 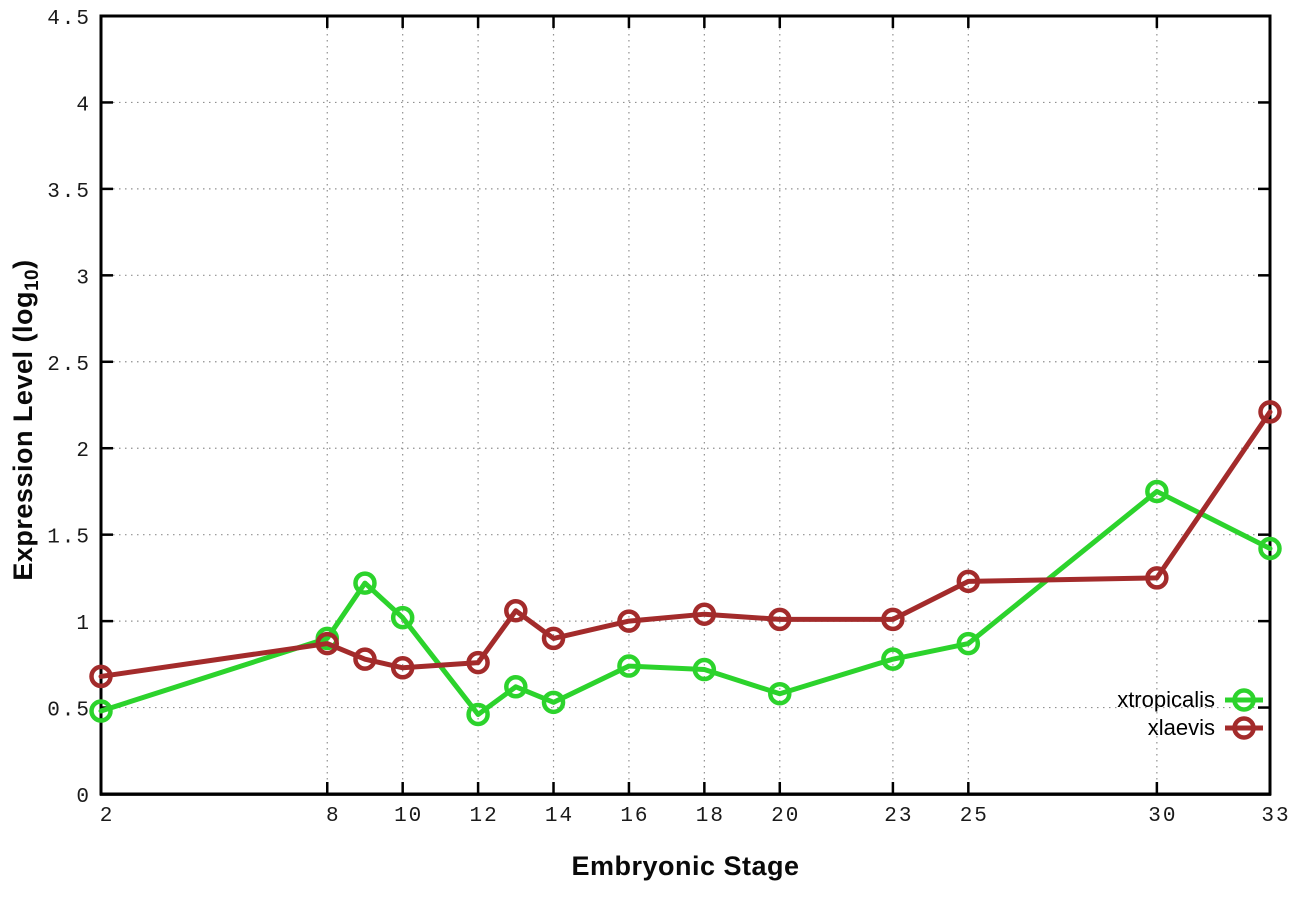 What do you see at coordinates (1166, 699) in the screenshot?
I see `legend-label-xtropicalis: xtropicalis` at bounding box center [1166, 699].